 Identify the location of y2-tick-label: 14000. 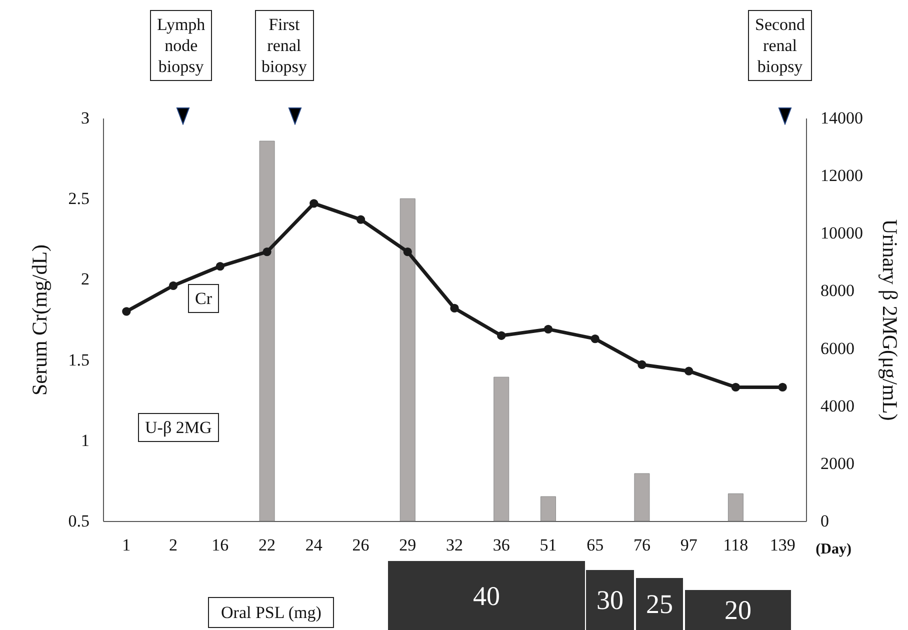
(841, 118).